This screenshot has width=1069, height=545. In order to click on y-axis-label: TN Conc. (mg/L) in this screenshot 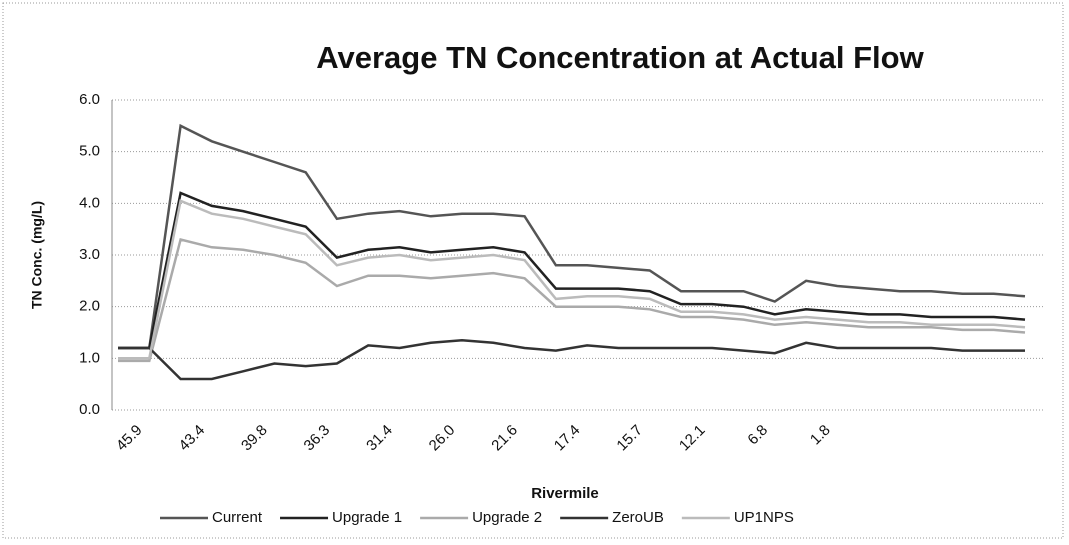, I will do `click(37, 255)`.